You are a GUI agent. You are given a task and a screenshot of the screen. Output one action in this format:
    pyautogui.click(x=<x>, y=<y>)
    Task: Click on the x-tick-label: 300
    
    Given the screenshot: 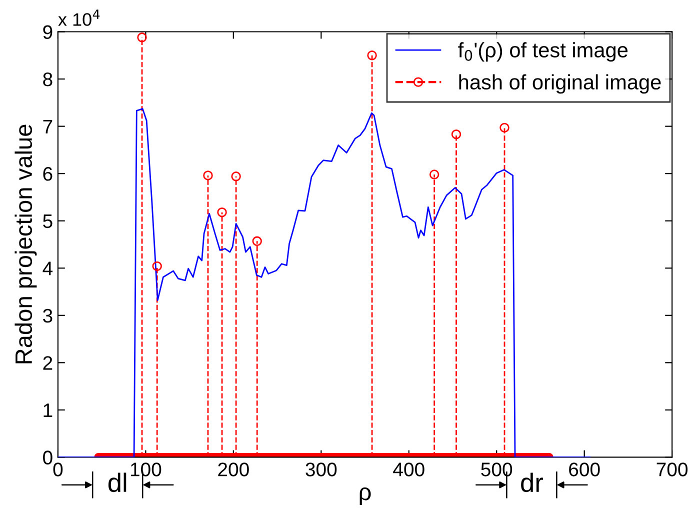 What is the action you would take?
    pyautogui.click(x=321, y=469)
    